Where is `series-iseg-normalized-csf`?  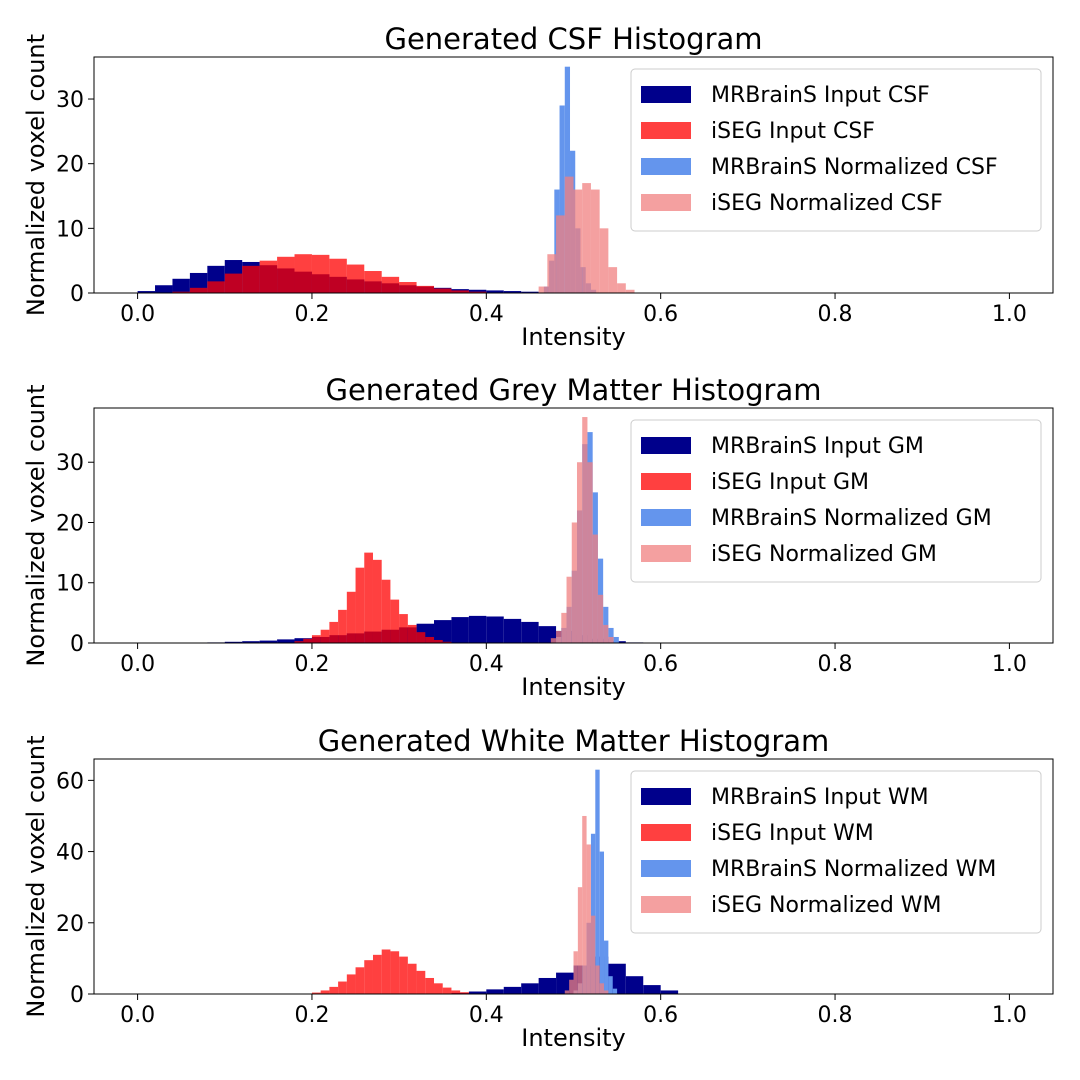 series-iseg-normalized-csf is located at coordinates (586, 234).